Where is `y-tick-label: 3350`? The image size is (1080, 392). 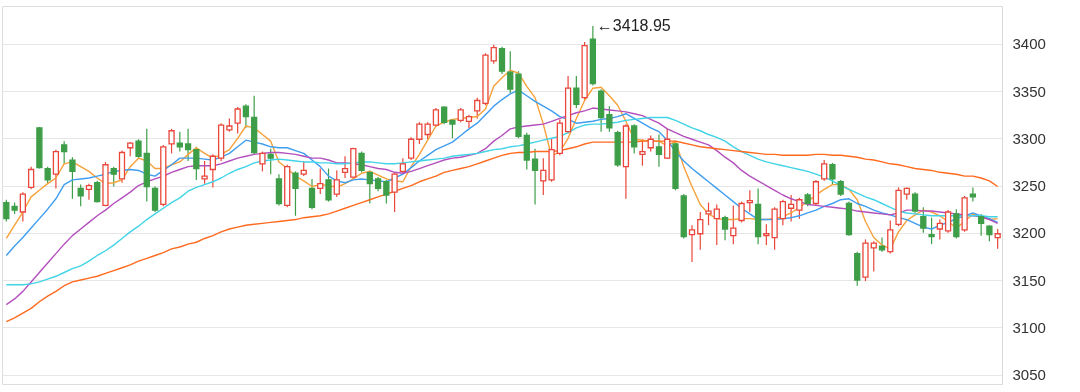 y-tick-label: 3350 is located at coordinates (1029, 91).